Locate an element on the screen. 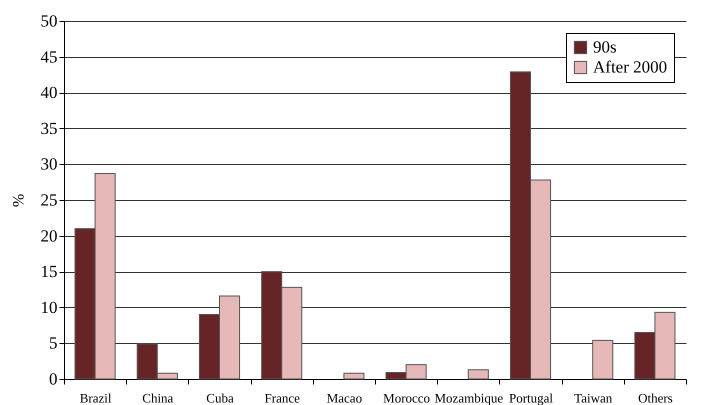  y-tick-label: 0 is located at coordinates (53, 379).